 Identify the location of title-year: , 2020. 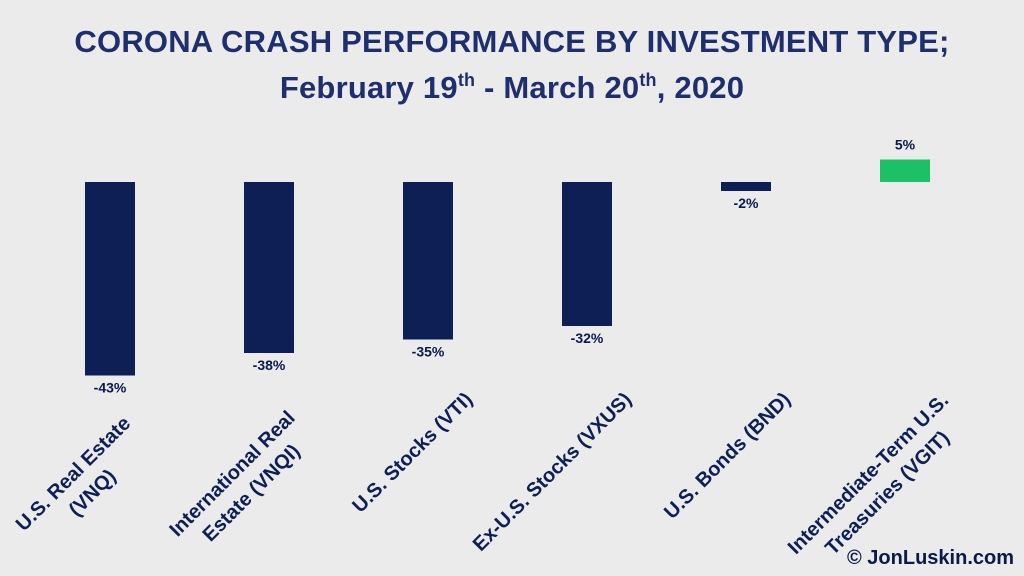
(700, 87).